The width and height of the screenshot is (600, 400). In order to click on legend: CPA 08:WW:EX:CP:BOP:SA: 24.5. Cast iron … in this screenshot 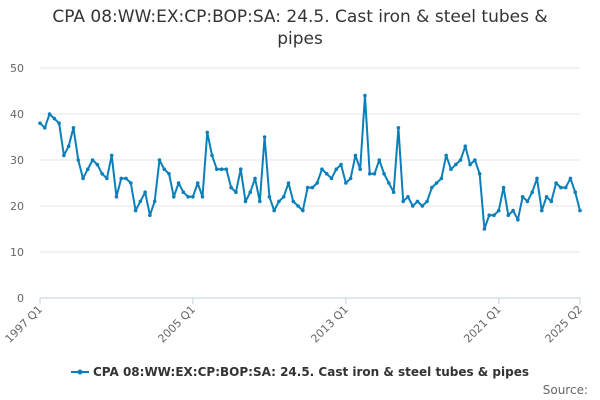, I will do `click(300, 372)`.